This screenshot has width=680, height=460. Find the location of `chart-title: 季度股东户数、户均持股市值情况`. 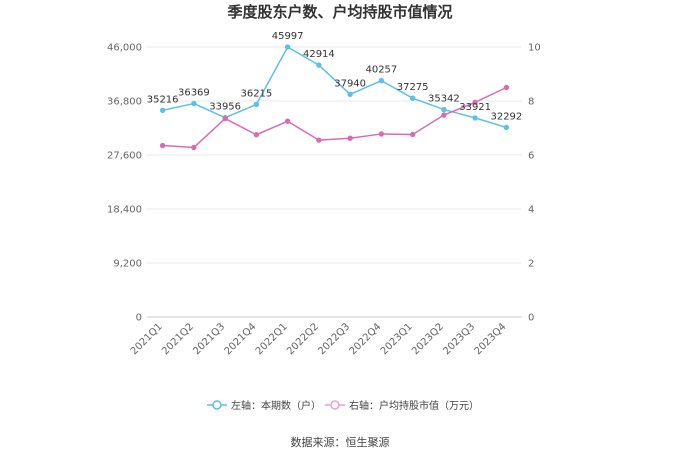

chart-title: 季度股东户数、户均持股市值情况 is located at coordinates (339, 12).